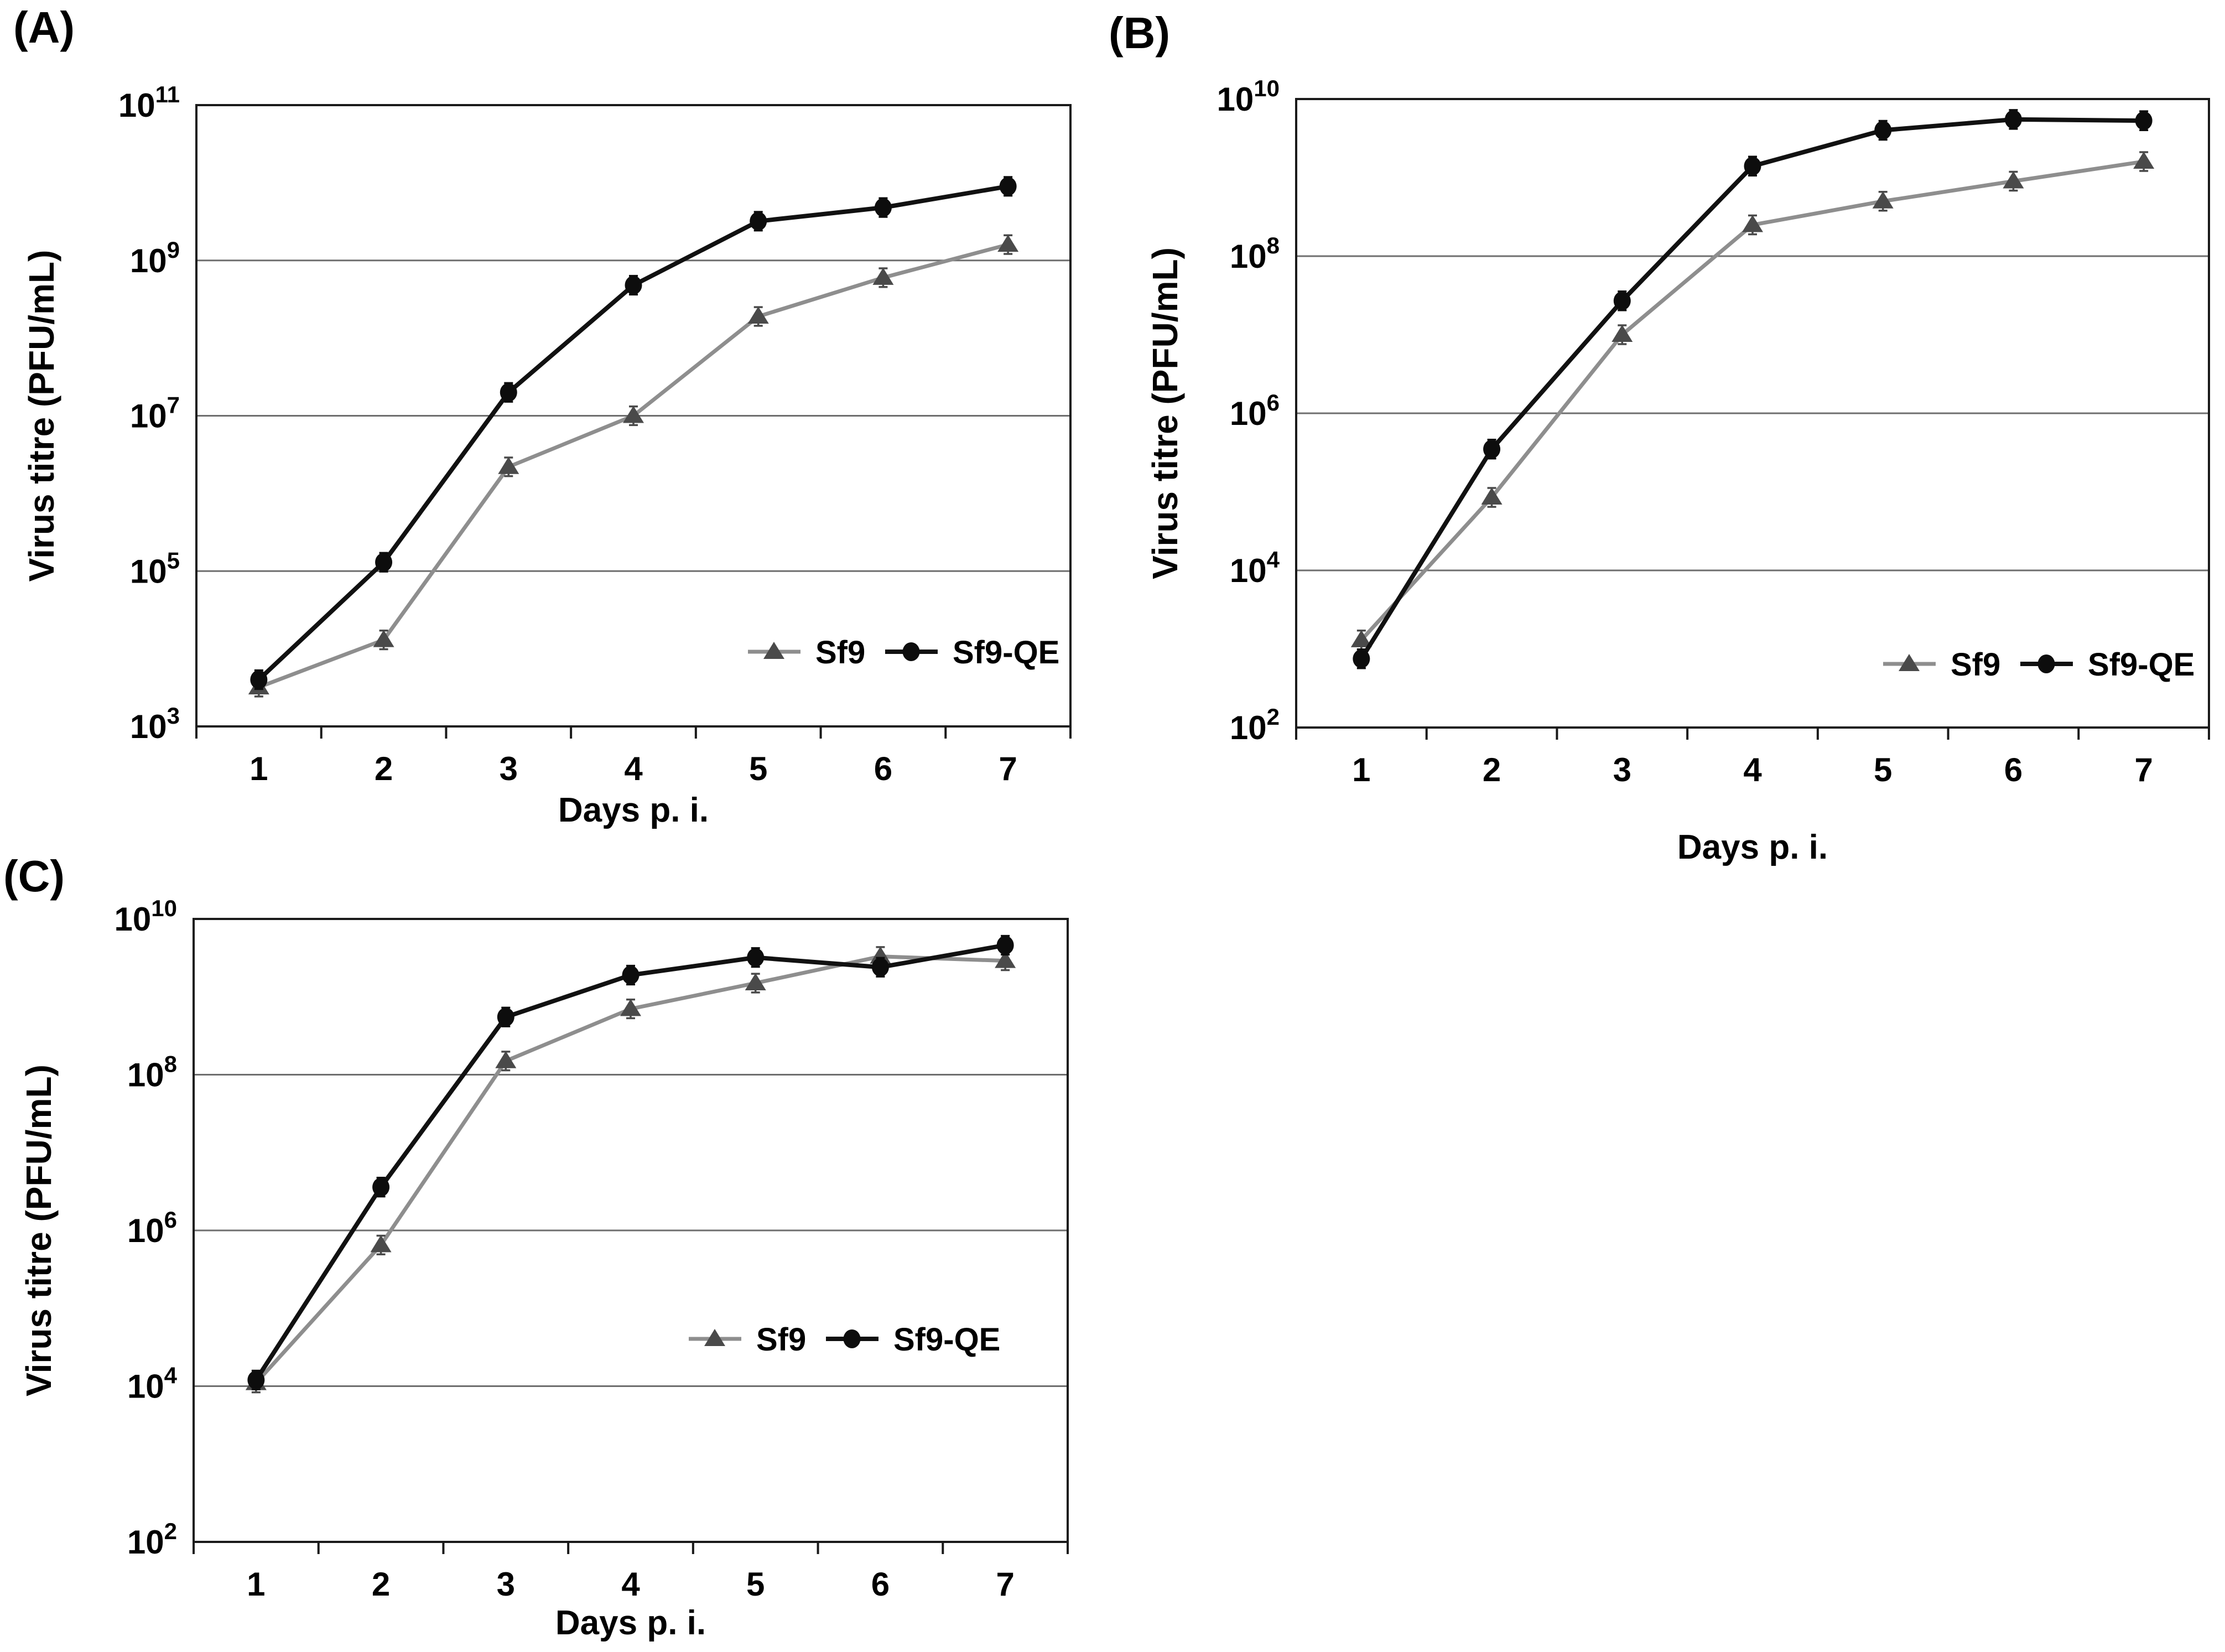  I want to click on panel-c-letter: (C), so click(34, 876).